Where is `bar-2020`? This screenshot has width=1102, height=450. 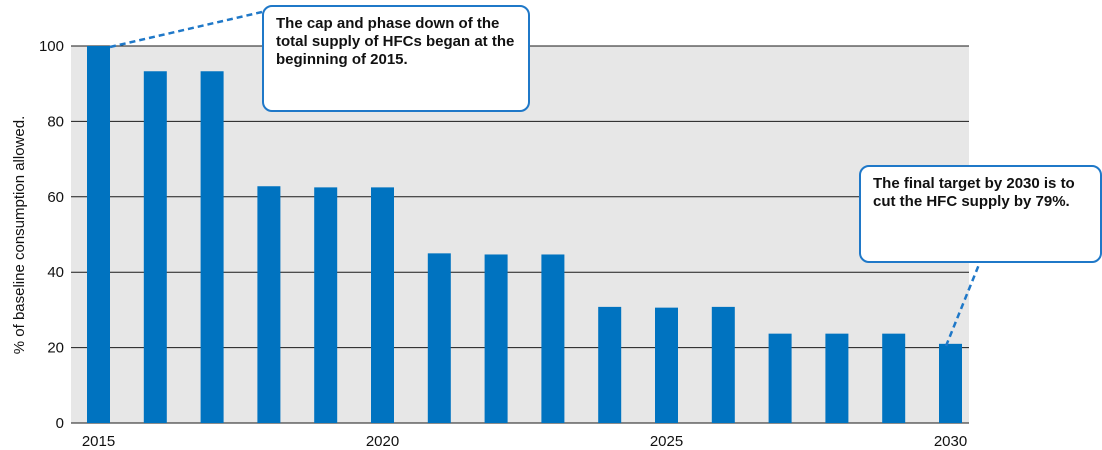 bar-2020 is located at coordinates (382, 305).